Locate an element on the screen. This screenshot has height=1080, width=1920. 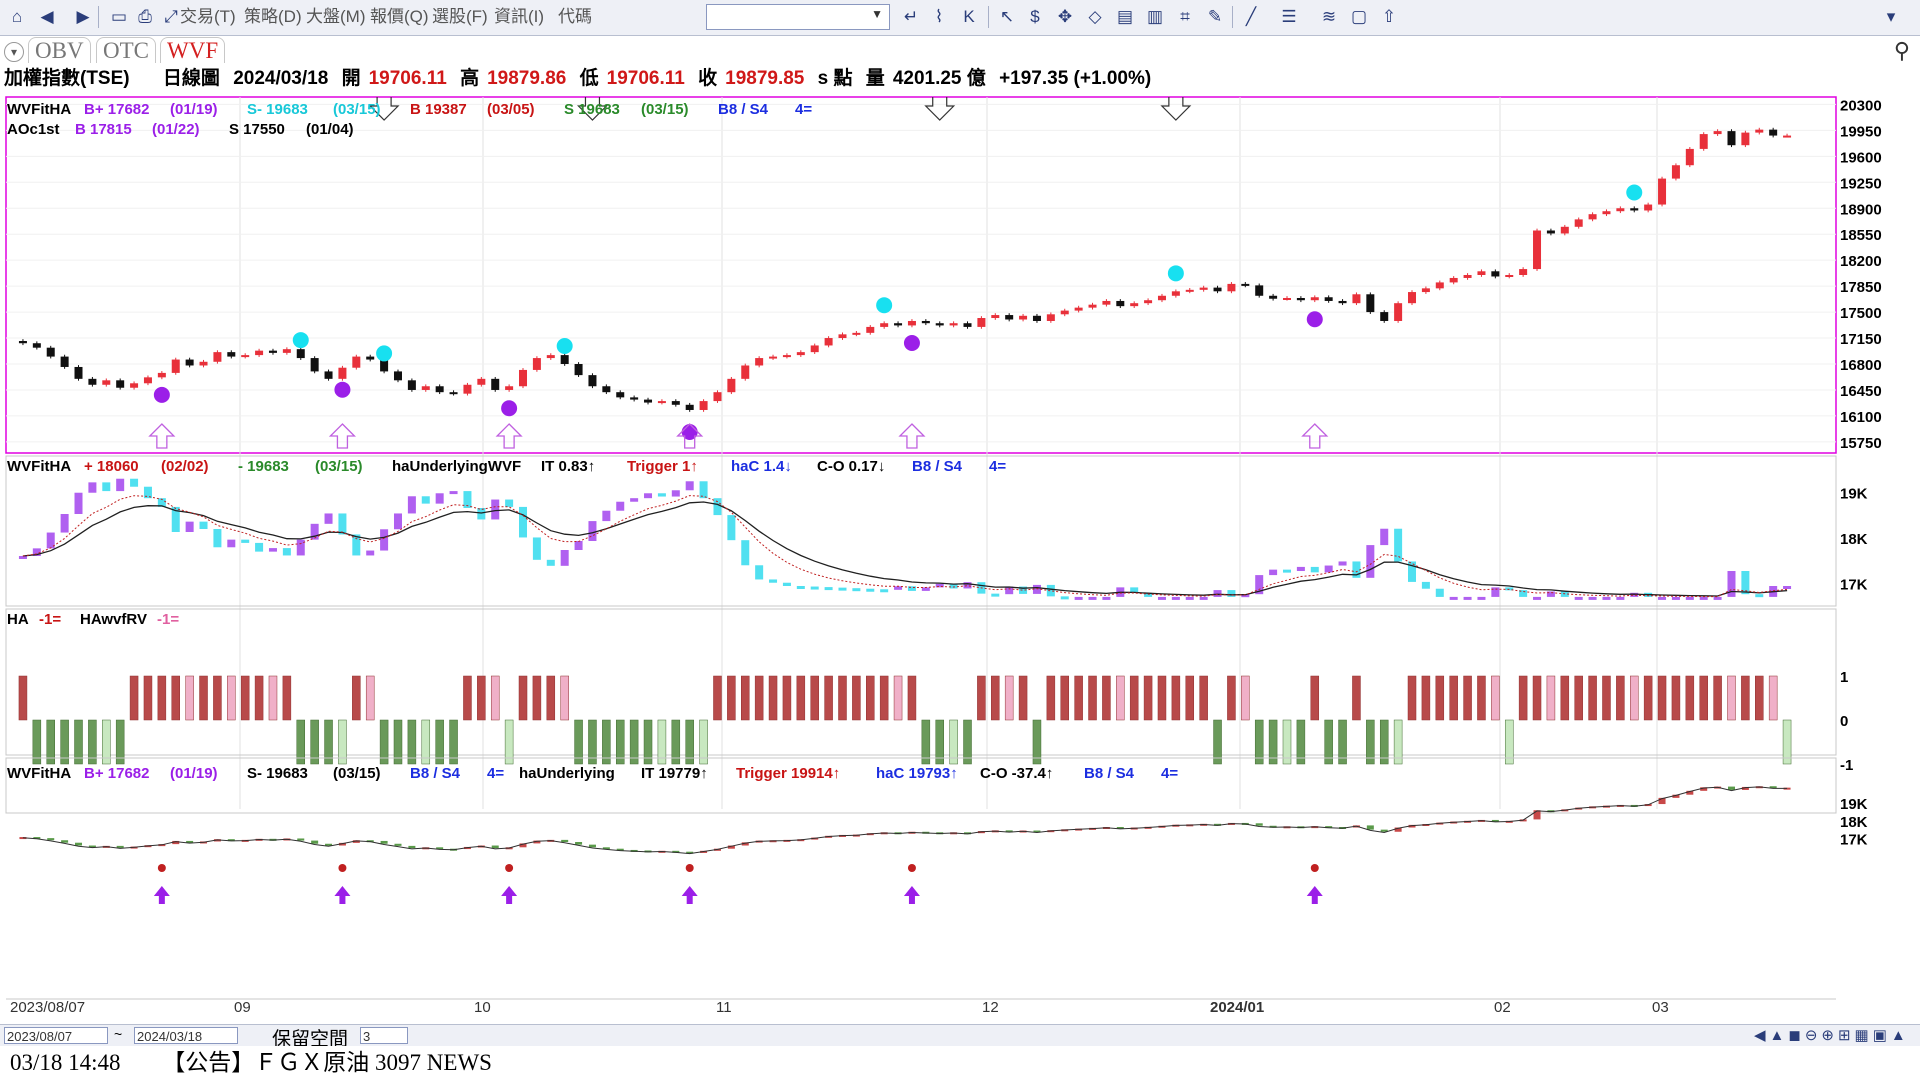
crop-icon: ⌗ is located at coordinates (1185, 16).